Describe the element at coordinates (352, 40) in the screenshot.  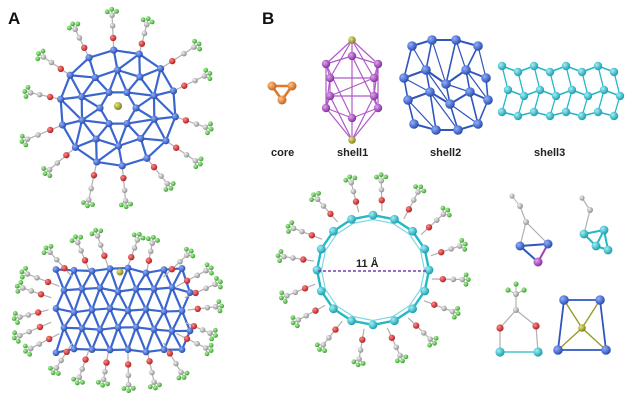
I see `cap-atom` at that location.